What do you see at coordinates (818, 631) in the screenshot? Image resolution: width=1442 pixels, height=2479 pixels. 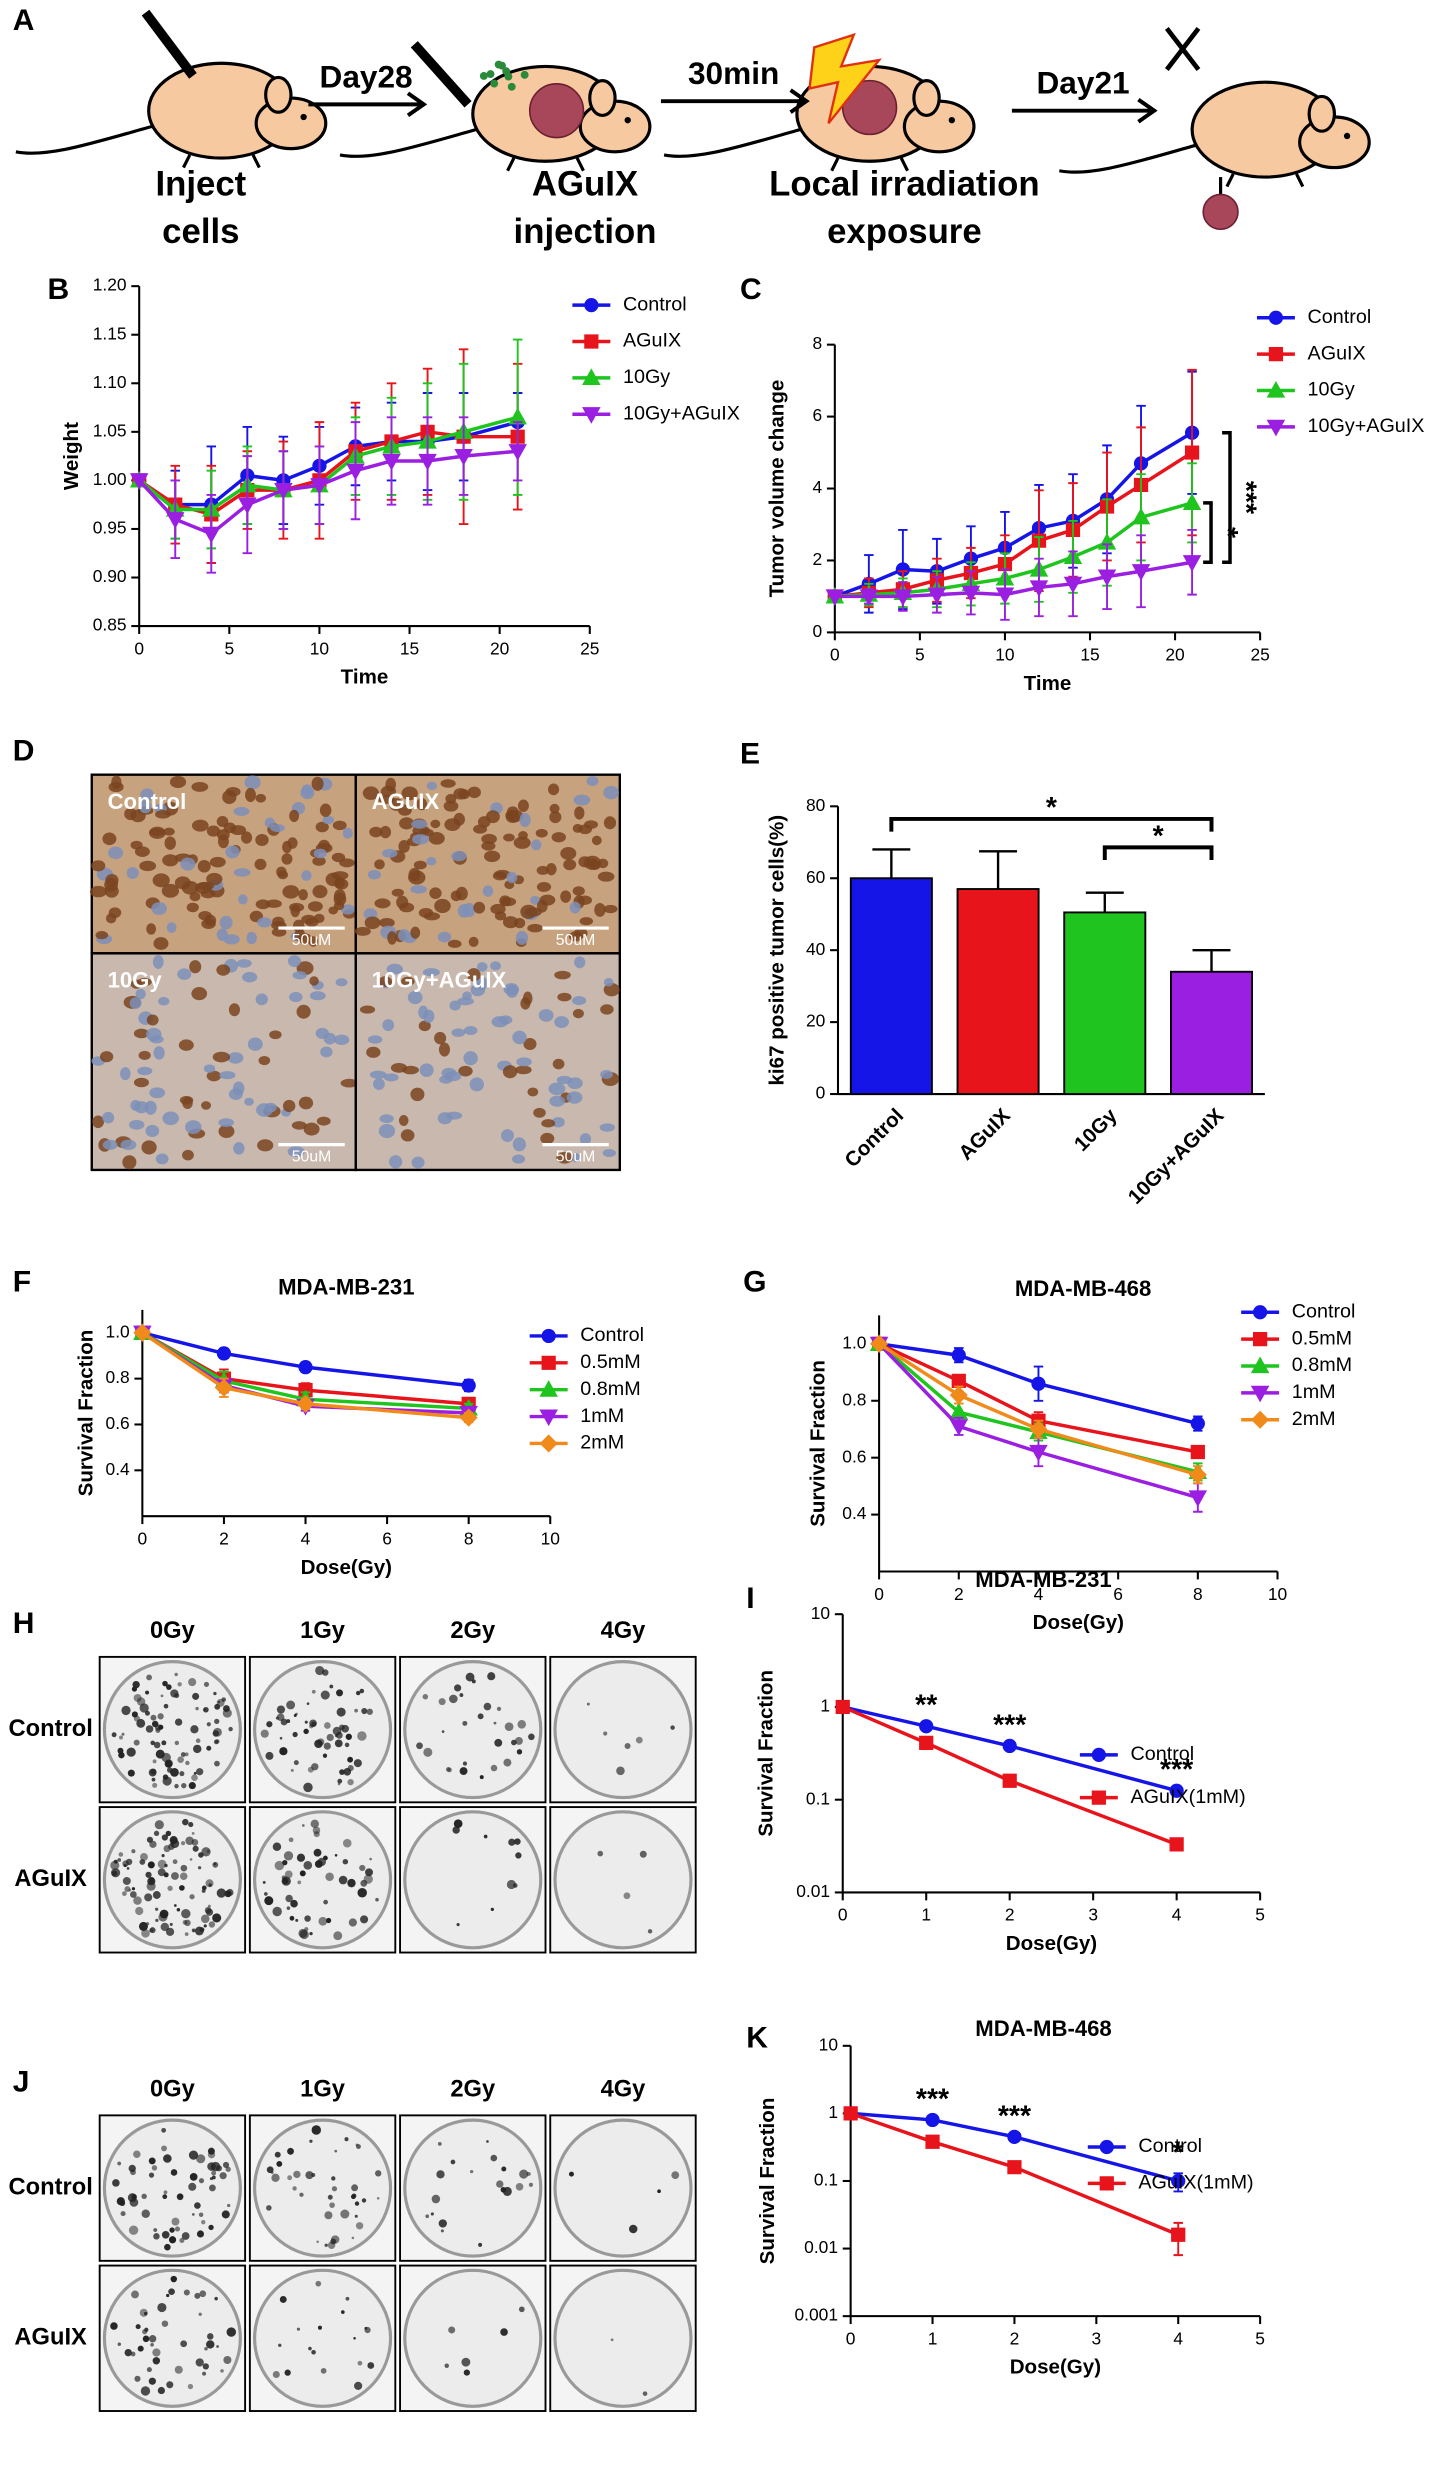 I see `y-tick-label: 0` at bounding box center [818, 631].